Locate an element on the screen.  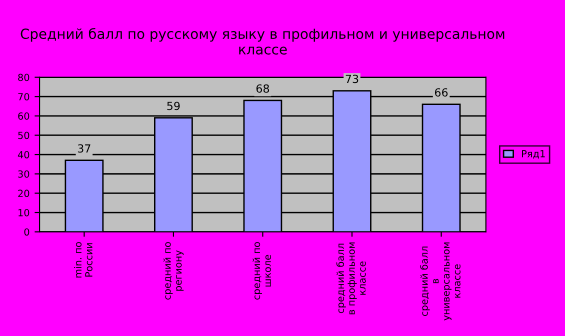
y-tick-label: 70 is located at coordinates (24, 96).